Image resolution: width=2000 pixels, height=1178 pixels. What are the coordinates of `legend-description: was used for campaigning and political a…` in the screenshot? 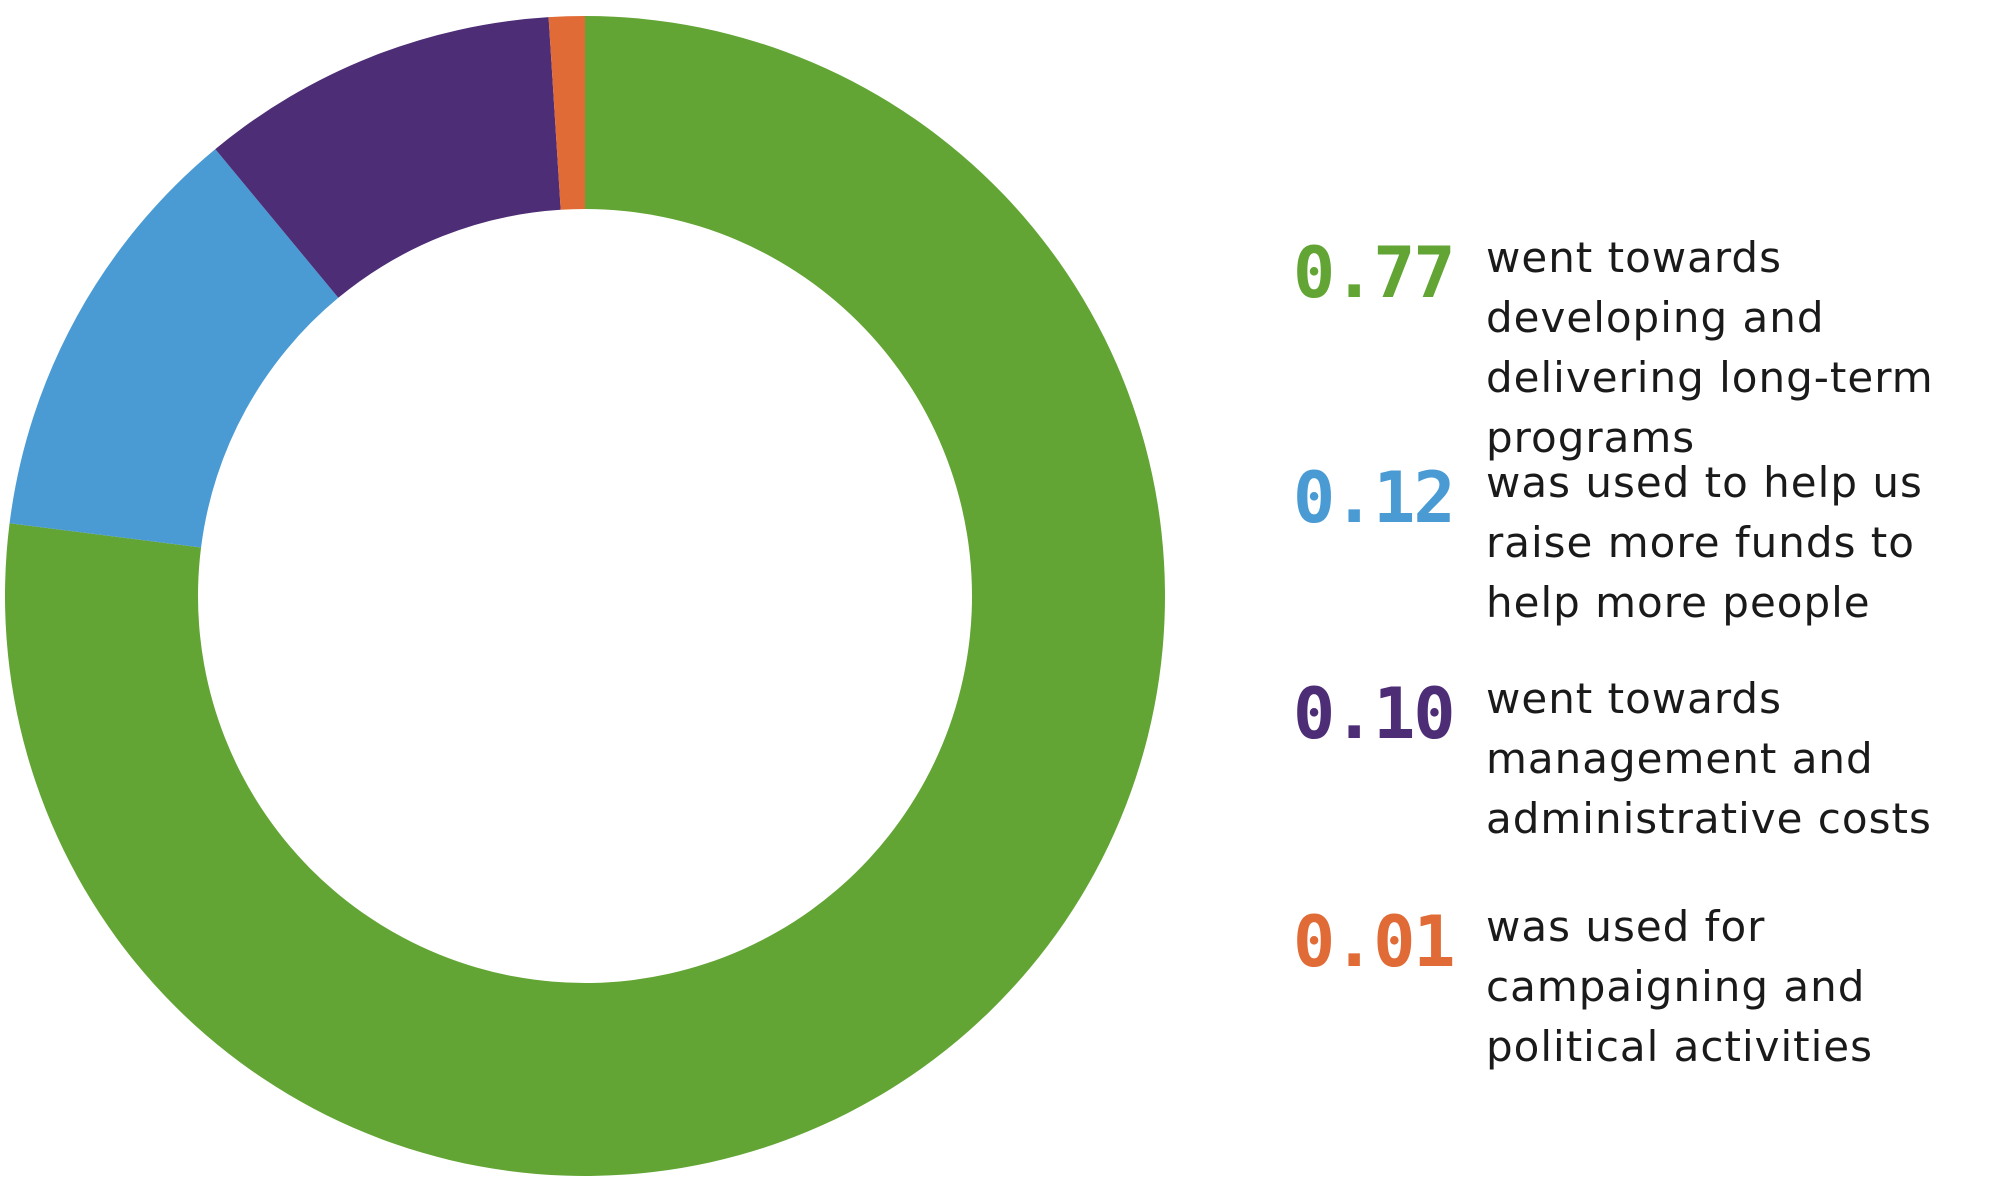 It's located at (1680, 986).